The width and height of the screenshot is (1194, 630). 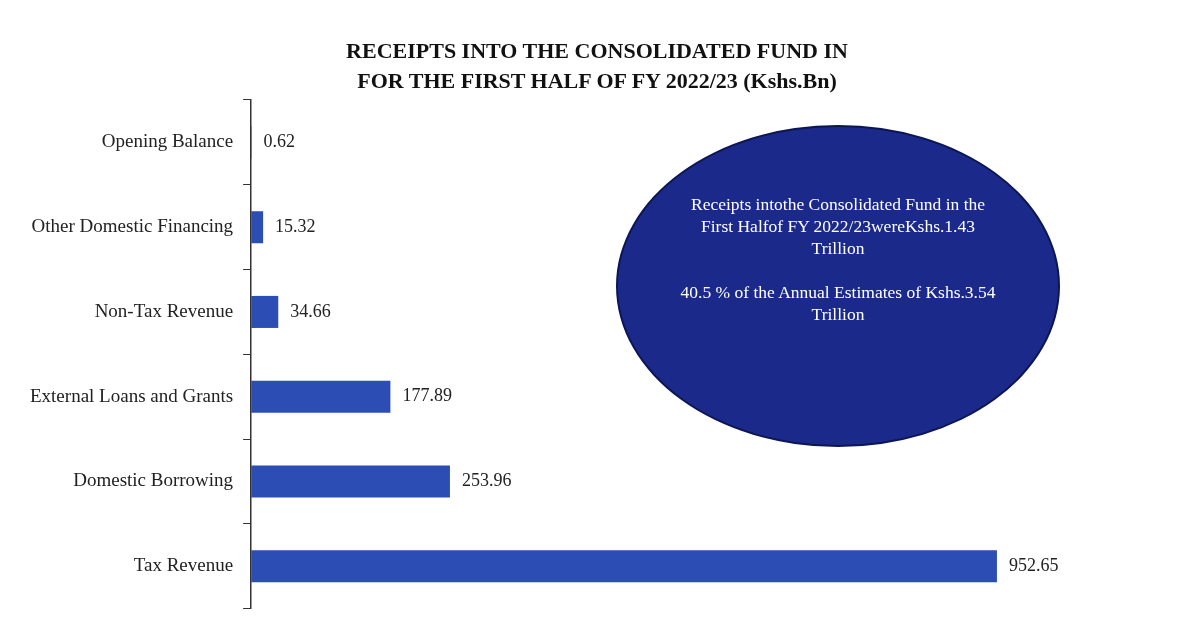 What do you see at coordinates (167, 141) in the screenshot?
I see `y-tick-label: Opening Balance` at bounding box center [167, 141].